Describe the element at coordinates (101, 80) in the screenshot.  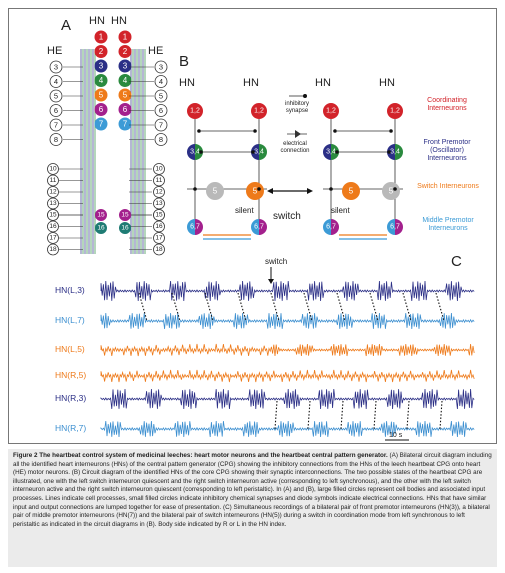
I see `interneuron-4-left` at that location.